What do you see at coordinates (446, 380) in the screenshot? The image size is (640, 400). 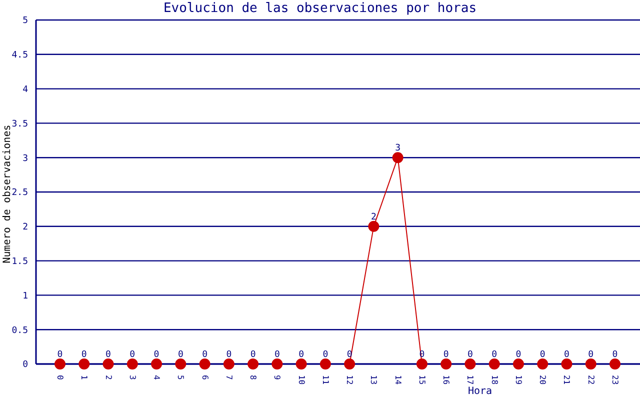 I see `x-tick-label: 16` at bounding box center [446, 380].